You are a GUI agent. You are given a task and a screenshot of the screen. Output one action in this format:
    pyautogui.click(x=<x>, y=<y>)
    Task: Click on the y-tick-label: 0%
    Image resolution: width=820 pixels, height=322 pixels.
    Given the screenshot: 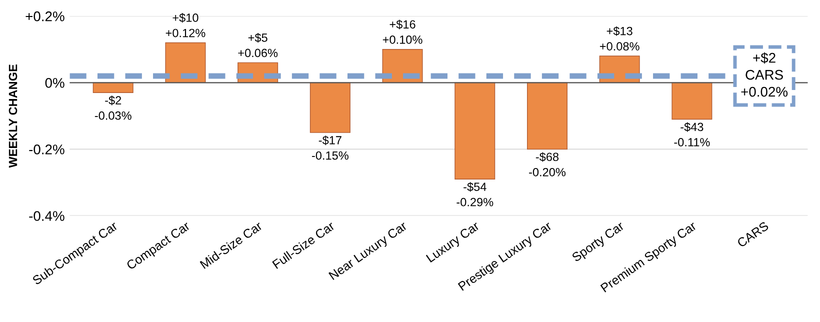 What is the action you would take?
    pyautogui.click(x=54, y=83)
    